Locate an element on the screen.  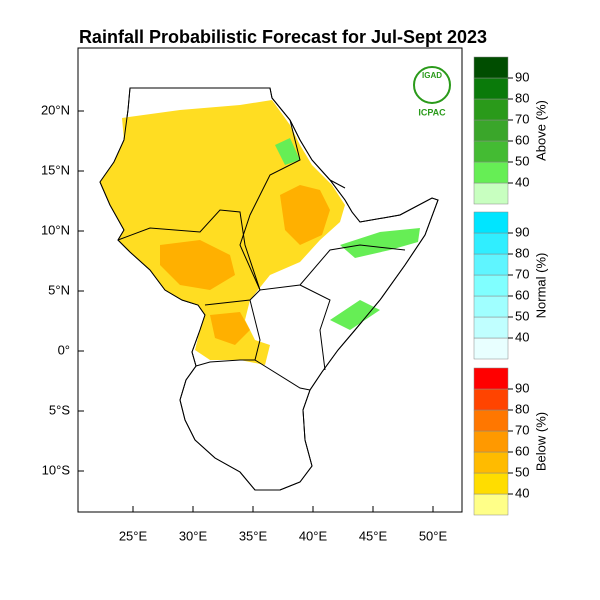
logo: IGAD ICPAC is located at coordinates (432, 91).